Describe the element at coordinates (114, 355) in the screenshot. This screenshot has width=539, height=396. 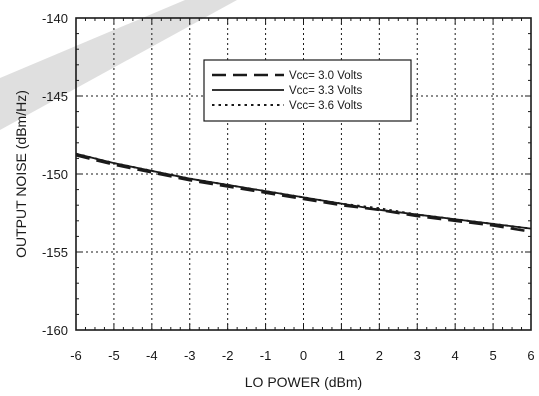
I see `x-tick-label: -5` at that location.